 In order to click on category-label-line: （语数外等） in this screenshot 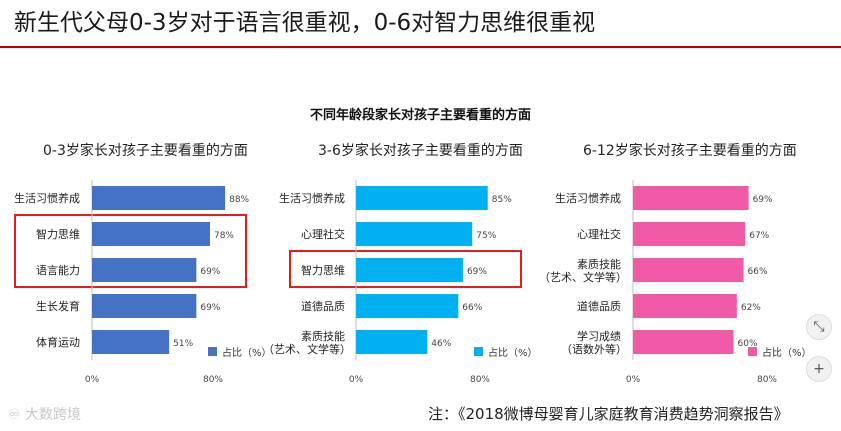, I will do `click(594, 349)`.